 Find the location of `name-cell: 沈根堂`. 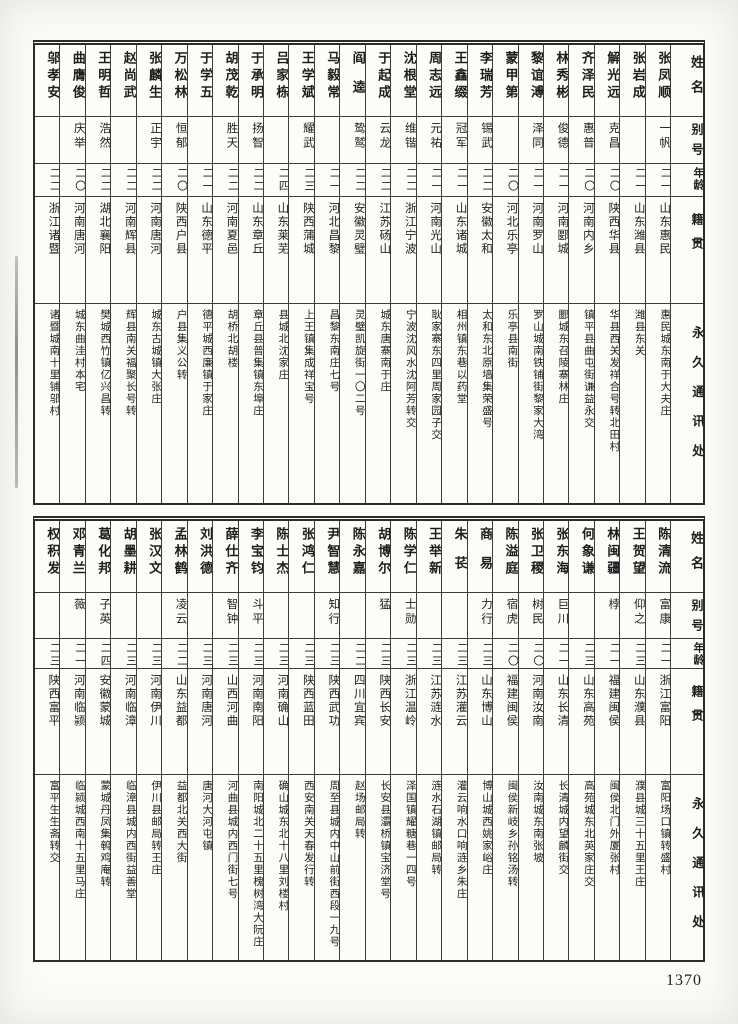

name-cell: 沈根堂 is located at coordinates (408, 76).